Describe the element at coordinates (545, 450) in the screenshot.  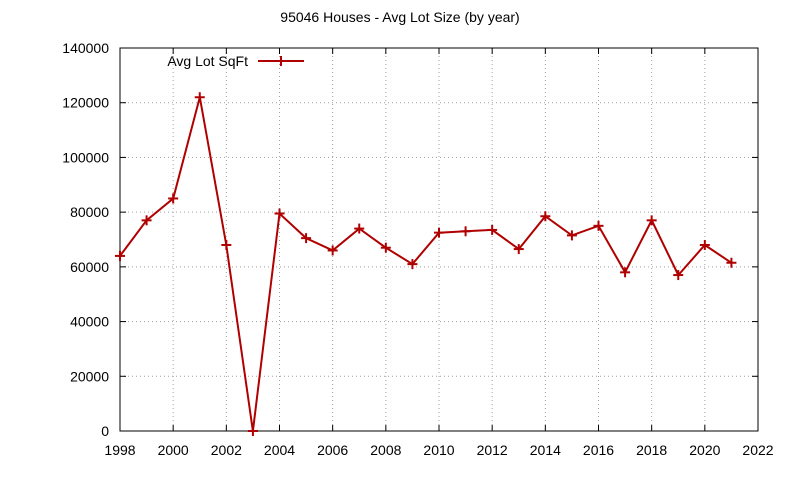
I see `x-tick-label: 2014` at that location.